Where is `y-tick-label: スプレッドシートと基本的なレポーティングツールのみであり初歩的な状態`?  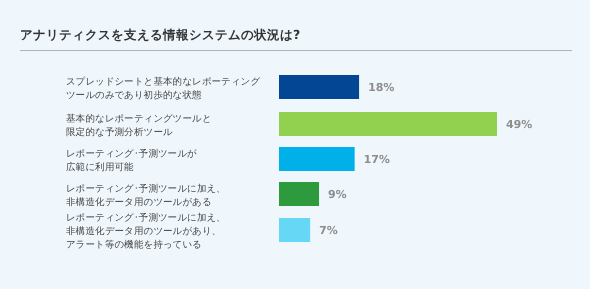
y-tick-label: スプレッドシートと基本的なレポーティングツールのみであり初歩的な状態 is located at coordinates (164, 88).